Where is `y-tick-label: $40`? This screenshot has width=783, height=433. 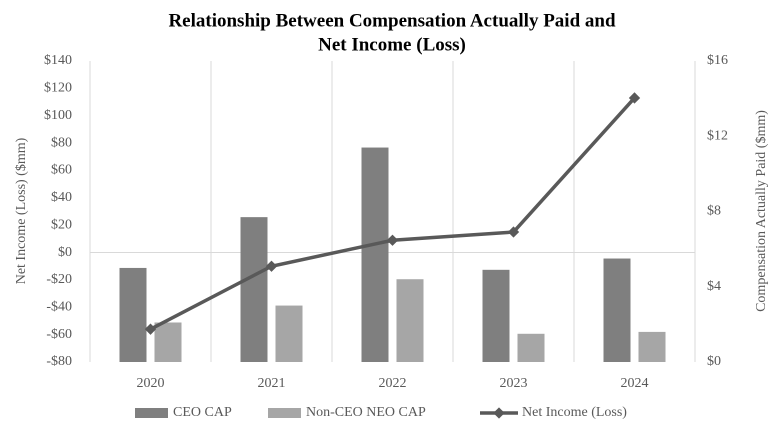
y-tick-label: $40 is located at coordinates (61, 197).